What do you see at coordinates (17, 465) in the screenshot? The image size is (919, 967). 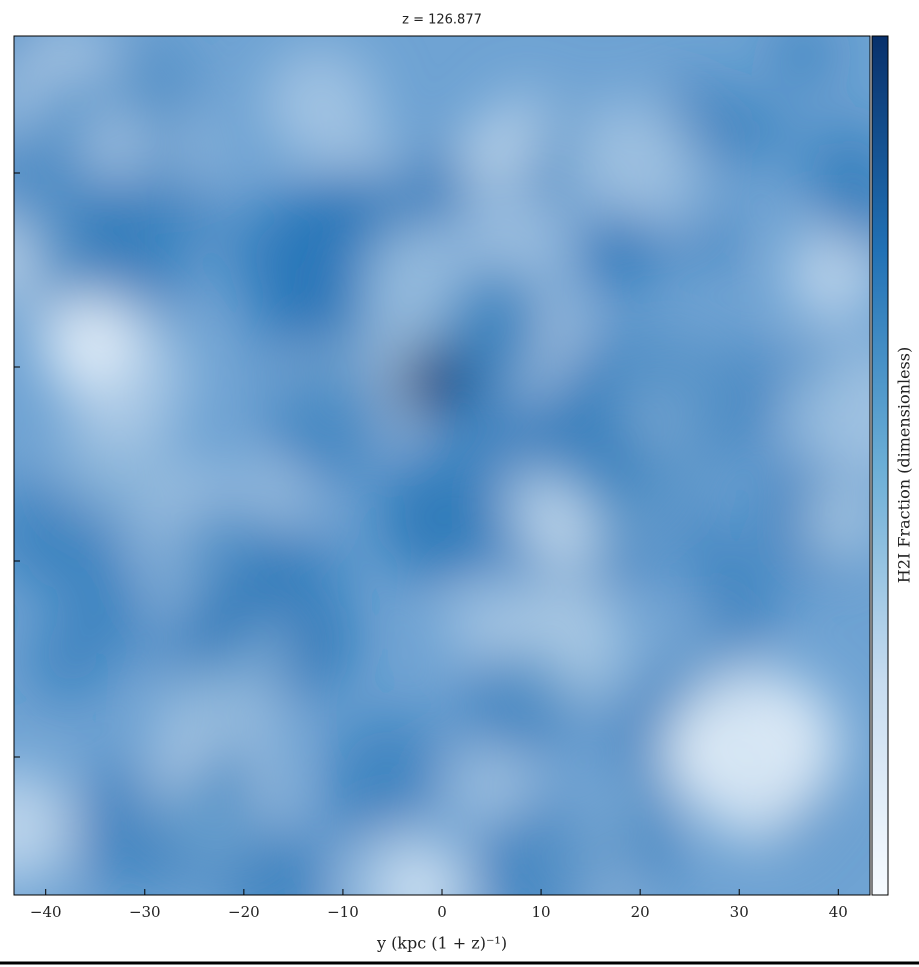 I see `y-tick-marks` at bounding box center [17, 465].